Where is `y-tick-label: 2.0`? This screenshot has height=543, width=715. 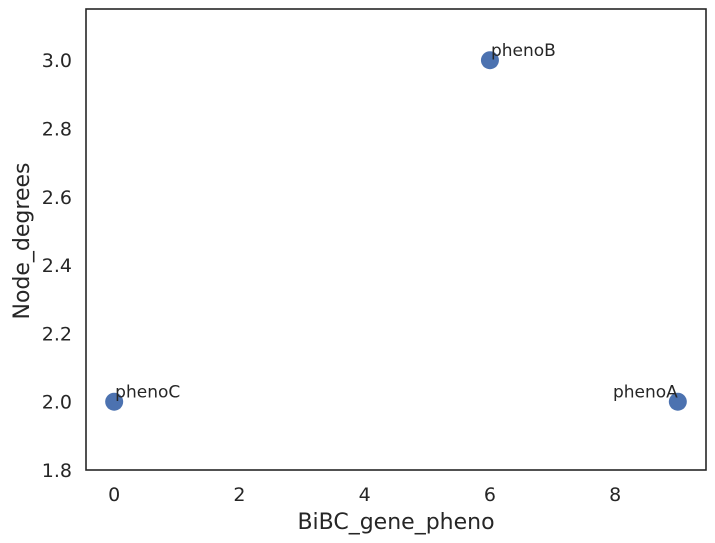
y-tick-label: 2.0 is located at coordinates (57, 403).